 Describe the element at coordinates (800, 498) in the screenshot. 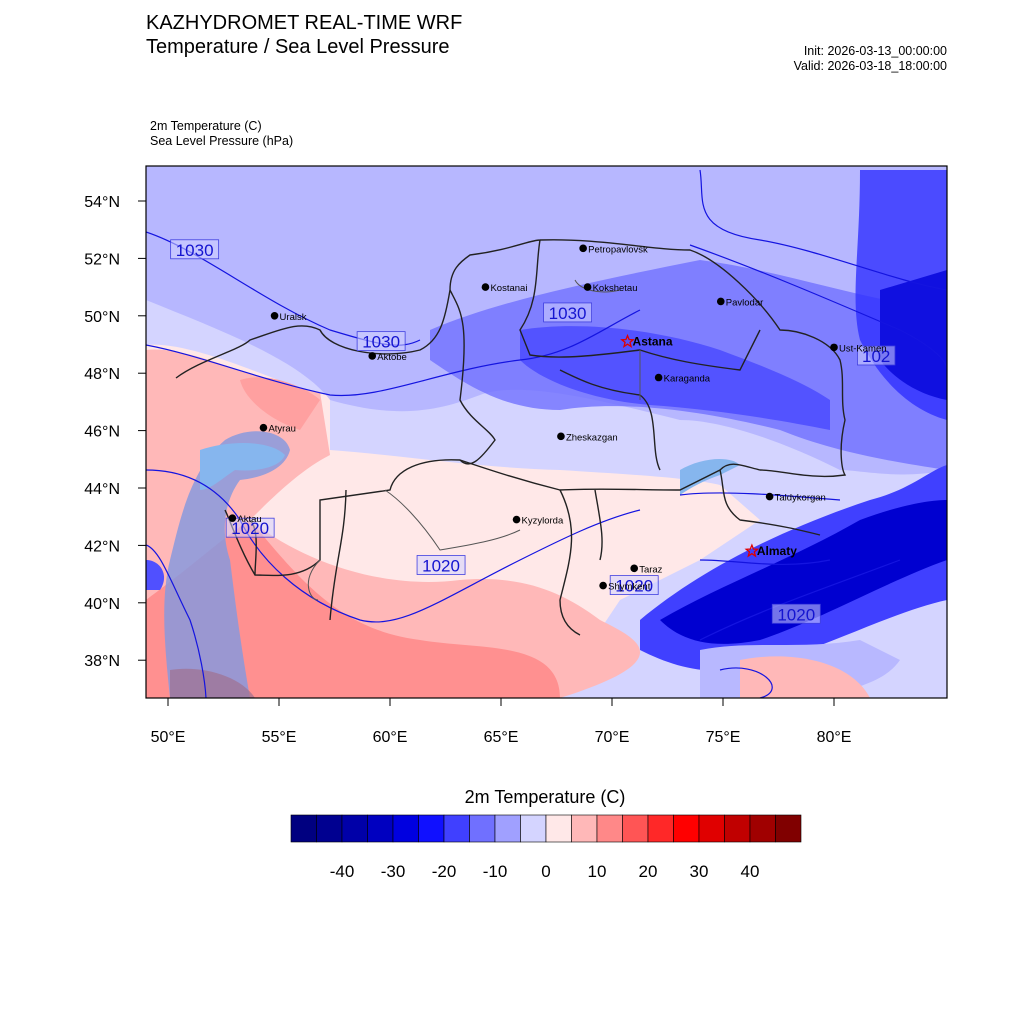

I see `city-label: Taldykorgan` at that location.